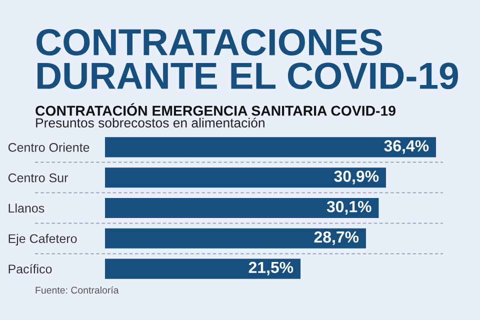 This screenshot has width=480, height=320. What do you see at coordinates (216, 109) in the screenshot?
I see `chart-subtitle: CONTRATACIÓN EMERGENCIA SANITARIA COVID-19` at bounding box center [216, 109].